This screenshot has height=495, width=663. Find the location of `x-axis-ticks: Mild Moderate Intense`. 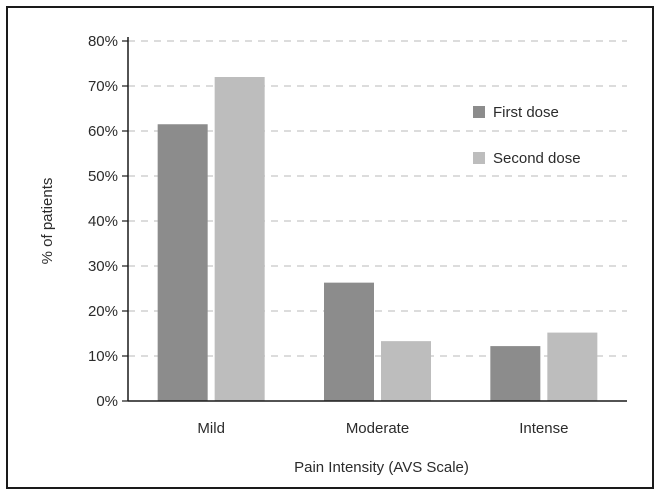

x-axis-ticks: Mild Moderate Intense is located at coordinates (382, 428).